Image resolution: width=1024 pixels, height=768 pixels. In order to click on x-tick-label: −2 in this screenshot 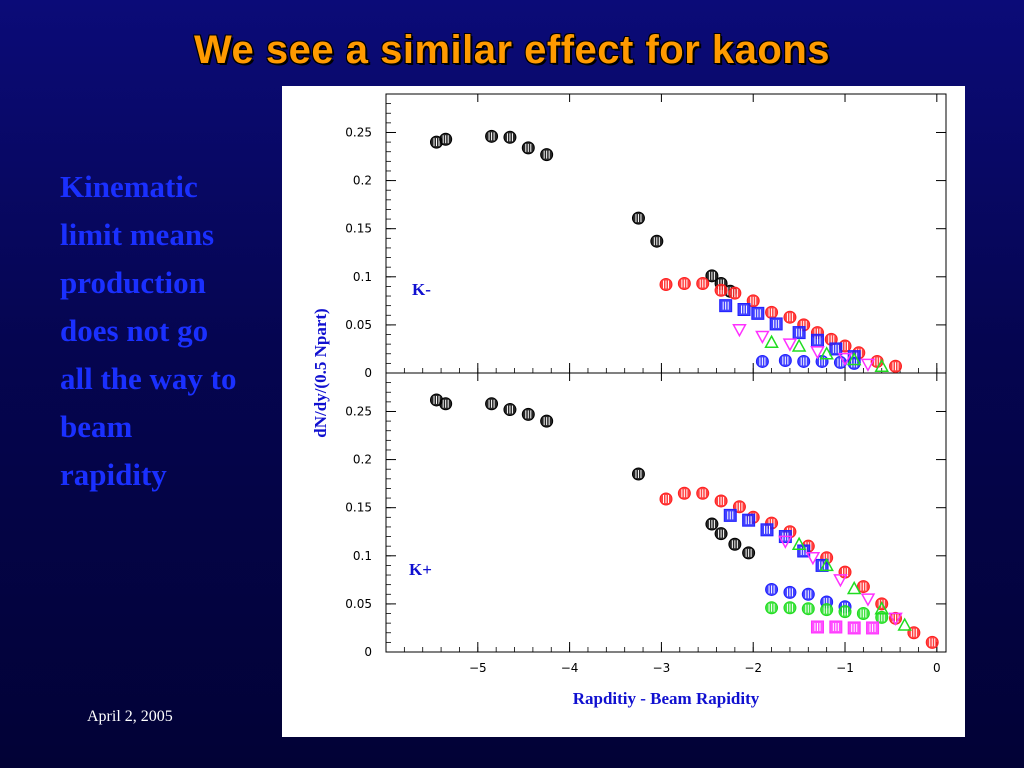, I will do `click(753, 668)`.